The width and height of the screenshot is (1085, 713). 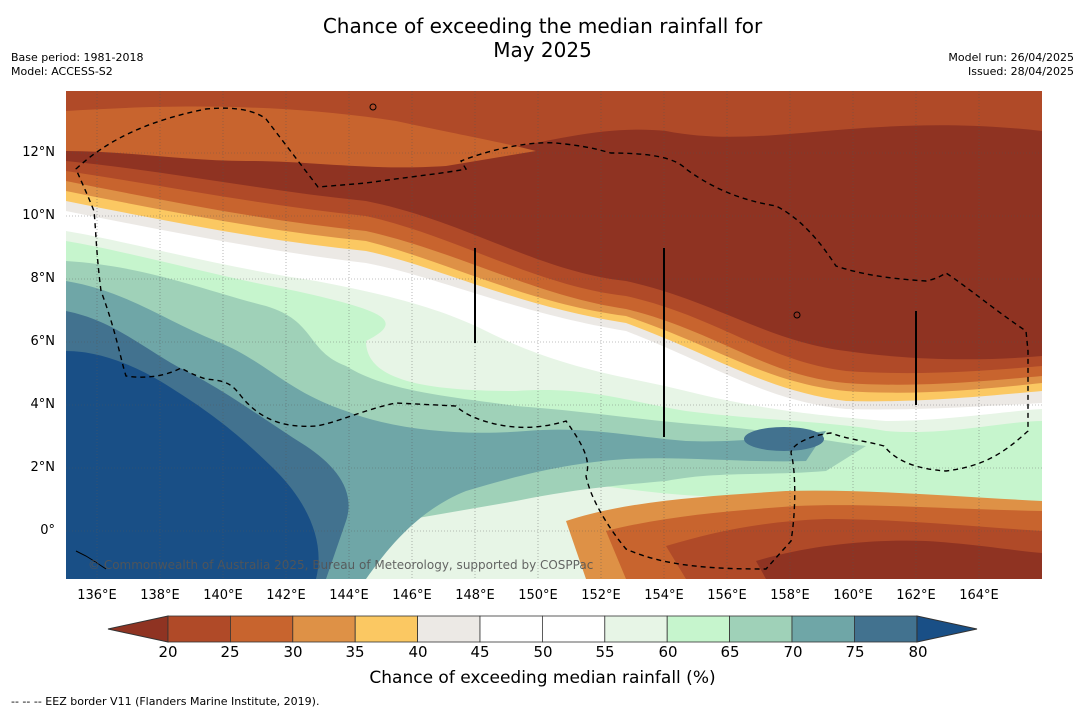 What do you see at coordinates (286, 595) in the screenshot?
I see `lon-label: 142°E` at bounding box center [286, 595].